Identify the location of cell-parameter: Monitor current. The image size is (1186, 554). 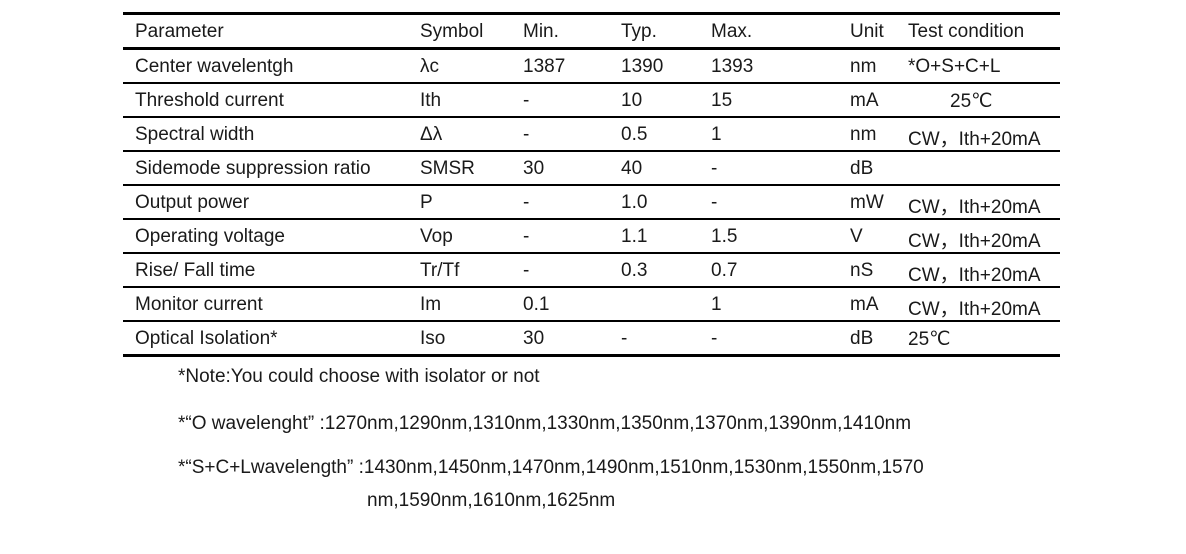
(199, 304).